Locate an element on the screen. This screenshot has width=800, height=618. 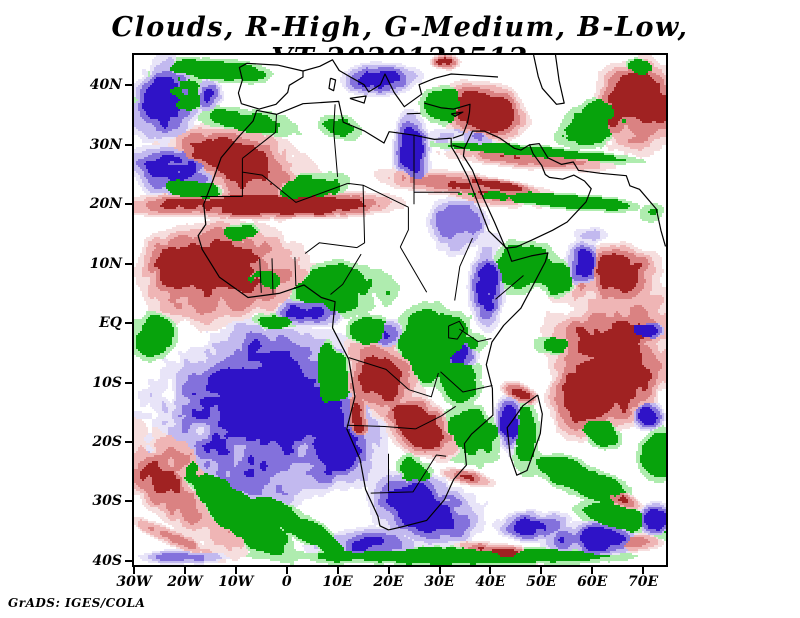
lat-tick-label: 10N is located at coordinates (105, 263).